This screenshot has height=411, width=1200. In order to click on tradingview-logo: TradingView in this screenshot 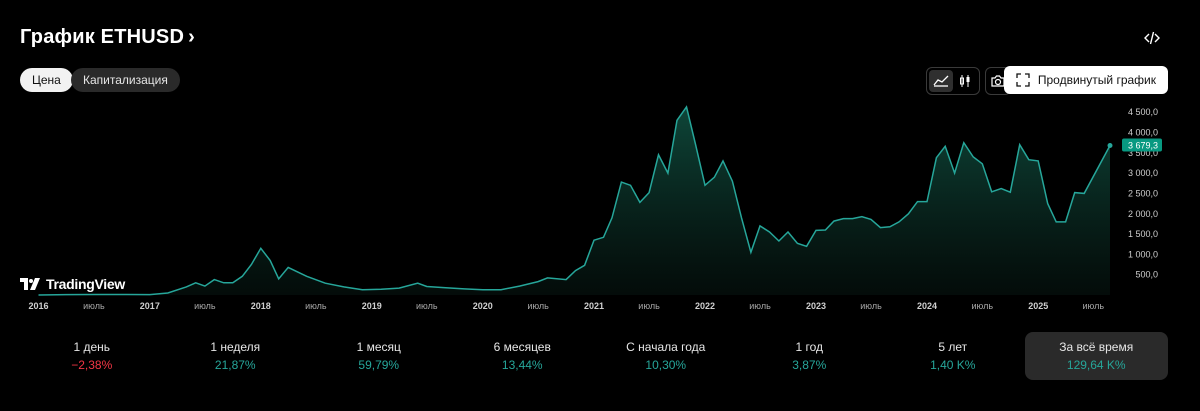, I will do `click(72, 284)`.